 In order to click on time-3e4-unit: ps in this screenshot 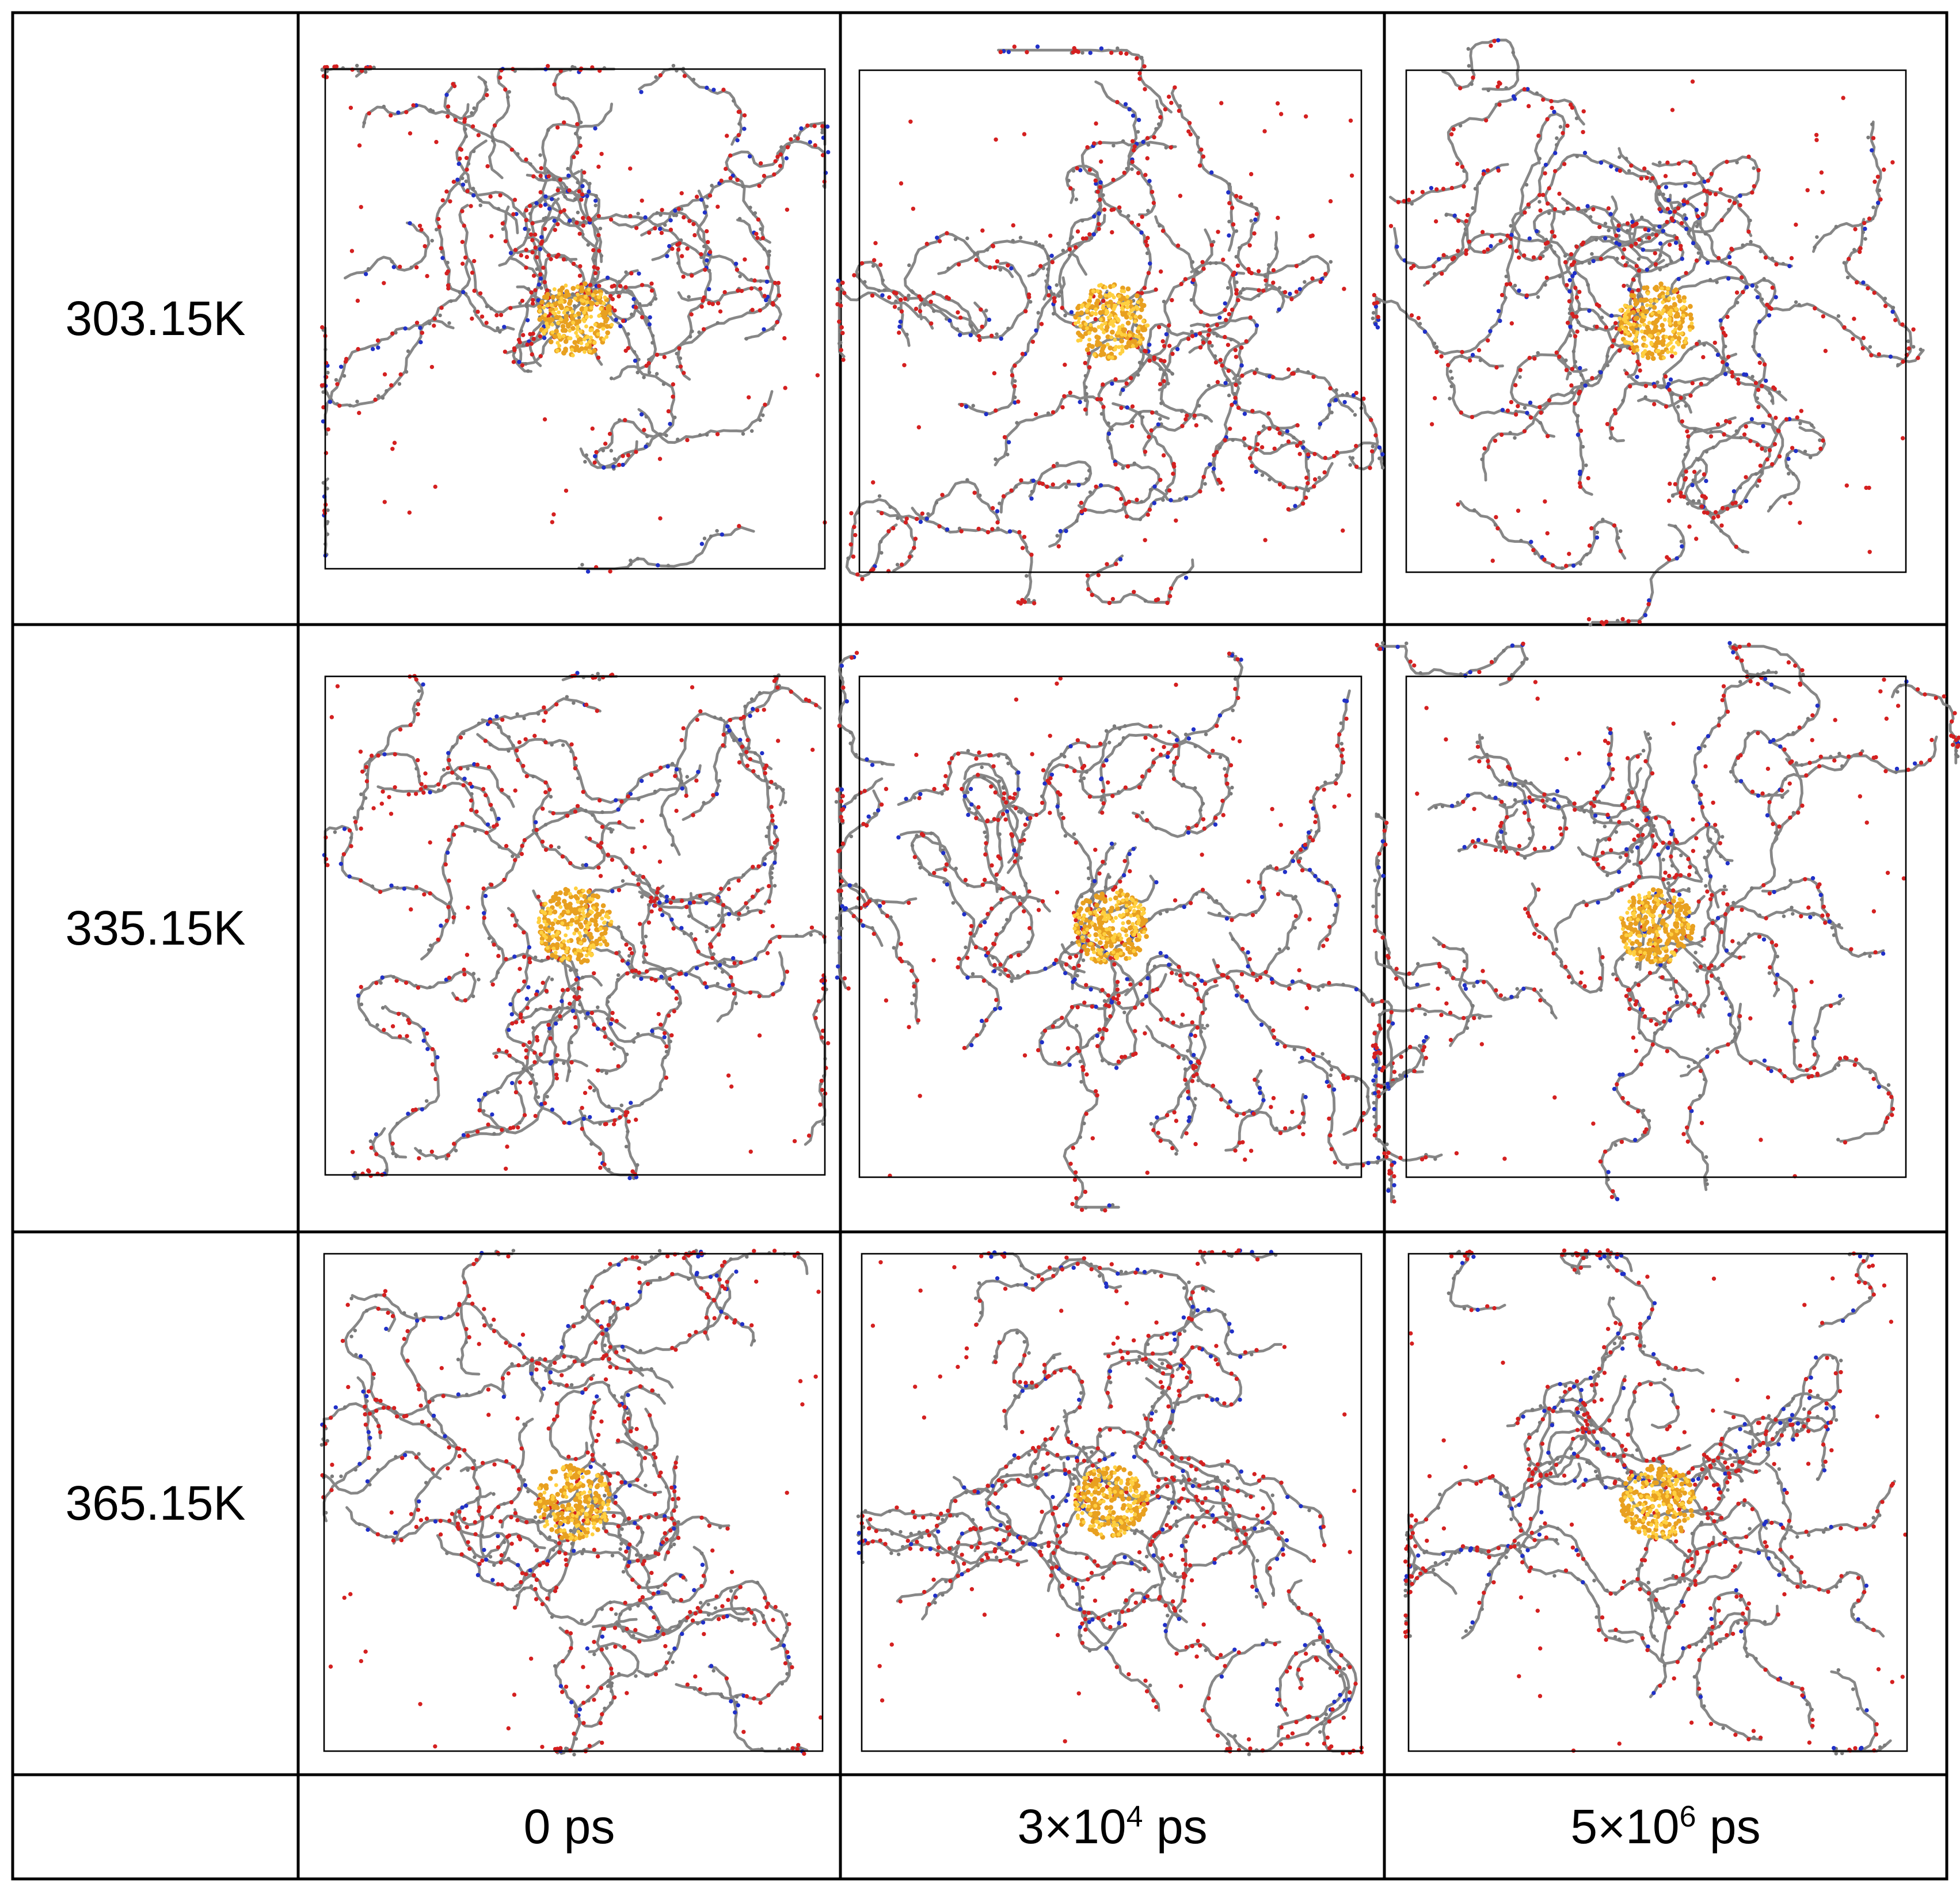, I will do `click(1175, 1826)`.